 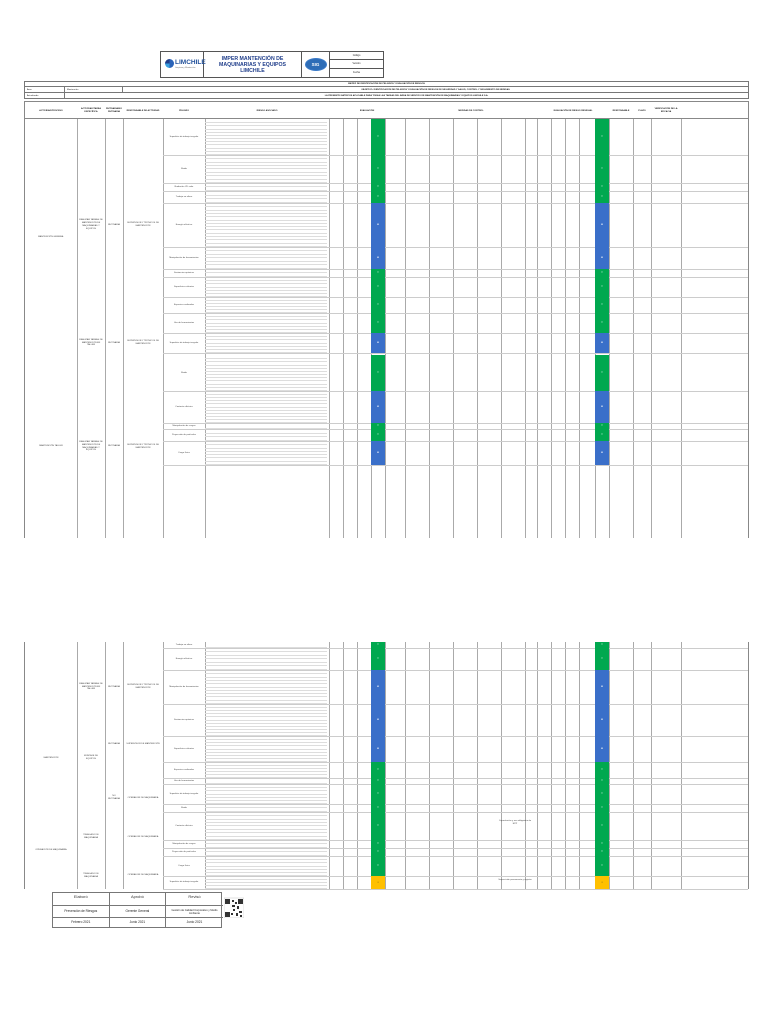 What do you see at coordinates (184, 286) in the screenshot?
I see `hazard-cell: Superficies calientes` at bounding box center [184, 286].